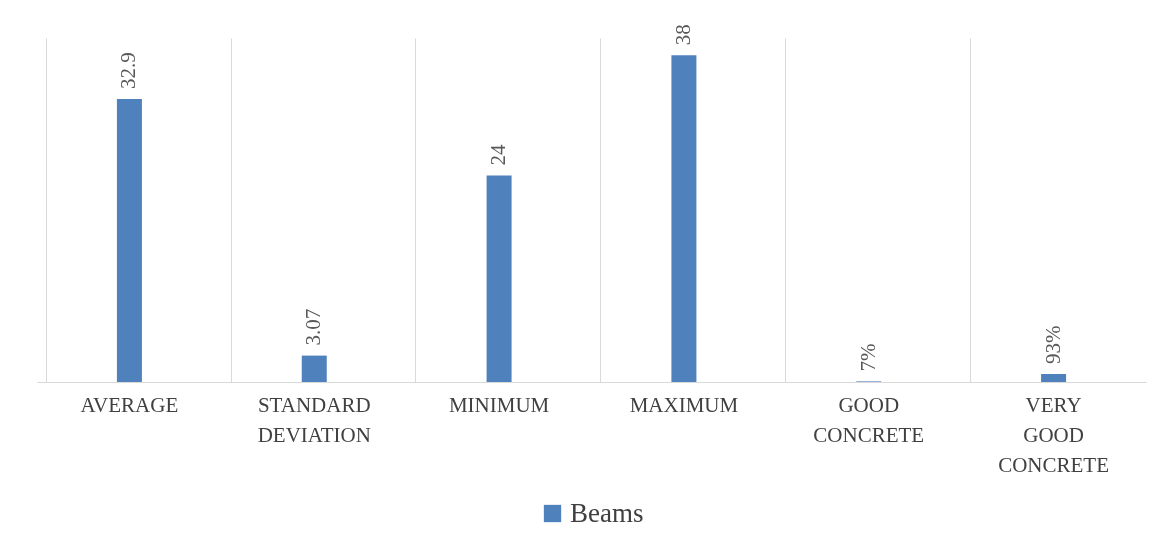 The width and height of the screenshot is (1166, 537). What do you see at coordinates (869, 419) in the screenshot?
I see `x-tick-label: GOOD CONCRETE` at bounding box center [869, 419].